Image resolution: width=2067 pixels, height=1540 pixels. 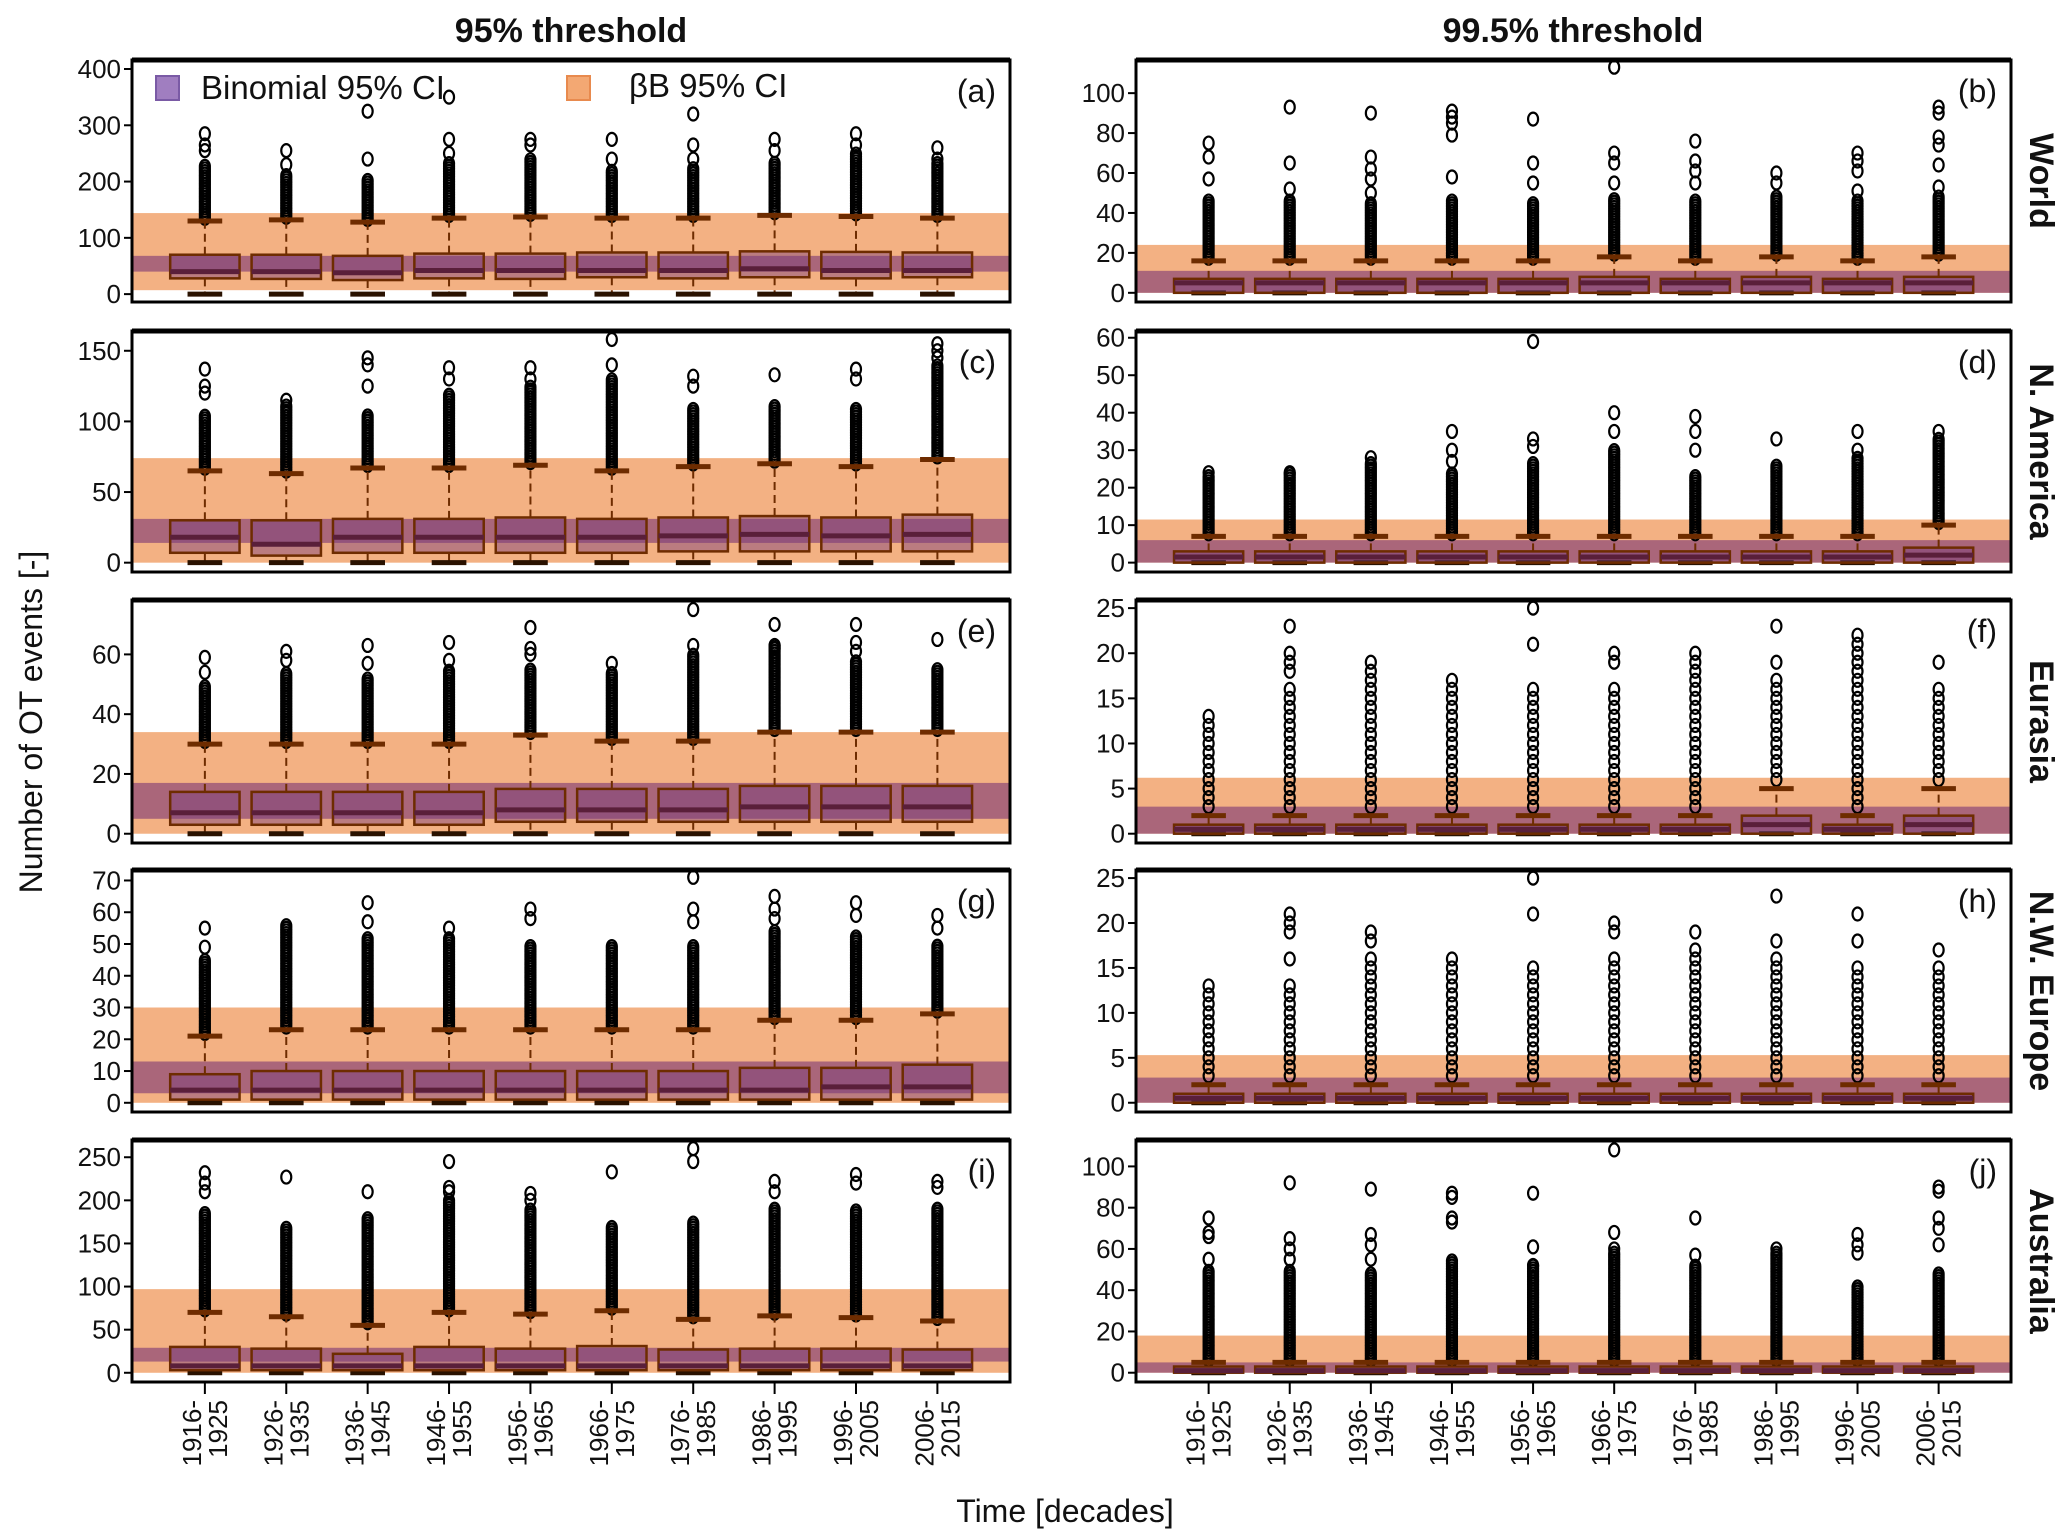 What do you see at coordinates (762, 1433) in the screenshot?
I see `x-tick-label-start: 1986-` at bounding box center [762, 1433].